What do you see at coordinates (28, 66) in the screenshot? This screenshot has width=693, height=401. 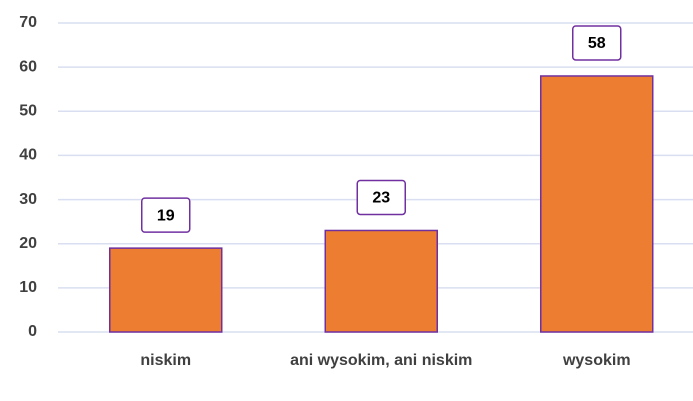 I see `y-tick-label: 60` at bounding box center [28, 66].